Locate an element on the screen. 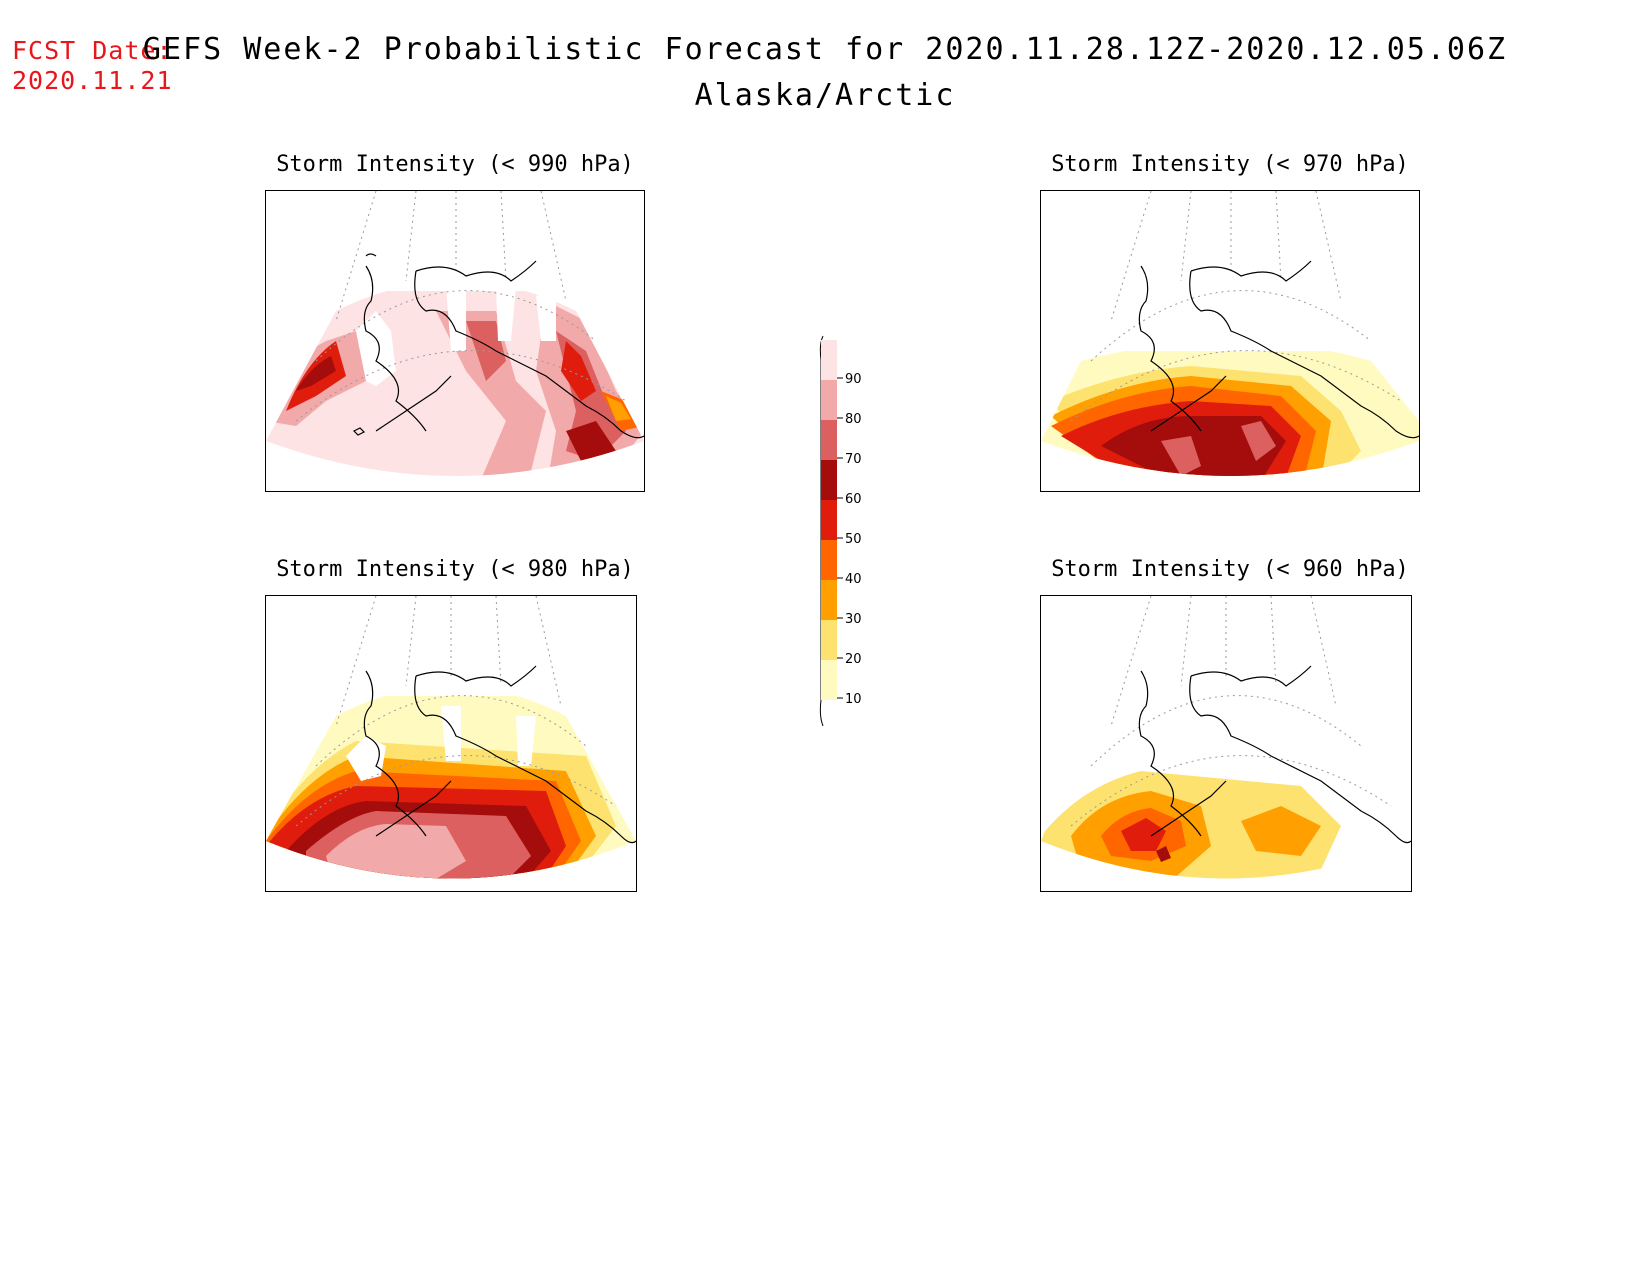 This screenshot has width=1650, height=1275. forecast-date-label: FCST Date: 2020.11.21 is located at coordinates (92, 66).